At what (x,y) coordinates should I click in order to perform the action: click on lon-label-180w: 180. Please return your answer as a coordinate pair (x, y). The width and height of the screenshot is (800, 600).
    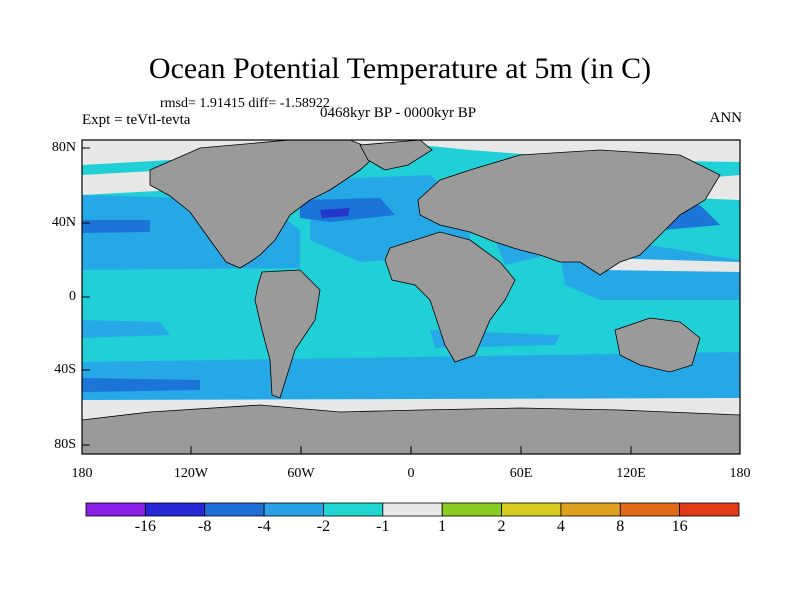
    Looking at the image, I should click on (82, 473).